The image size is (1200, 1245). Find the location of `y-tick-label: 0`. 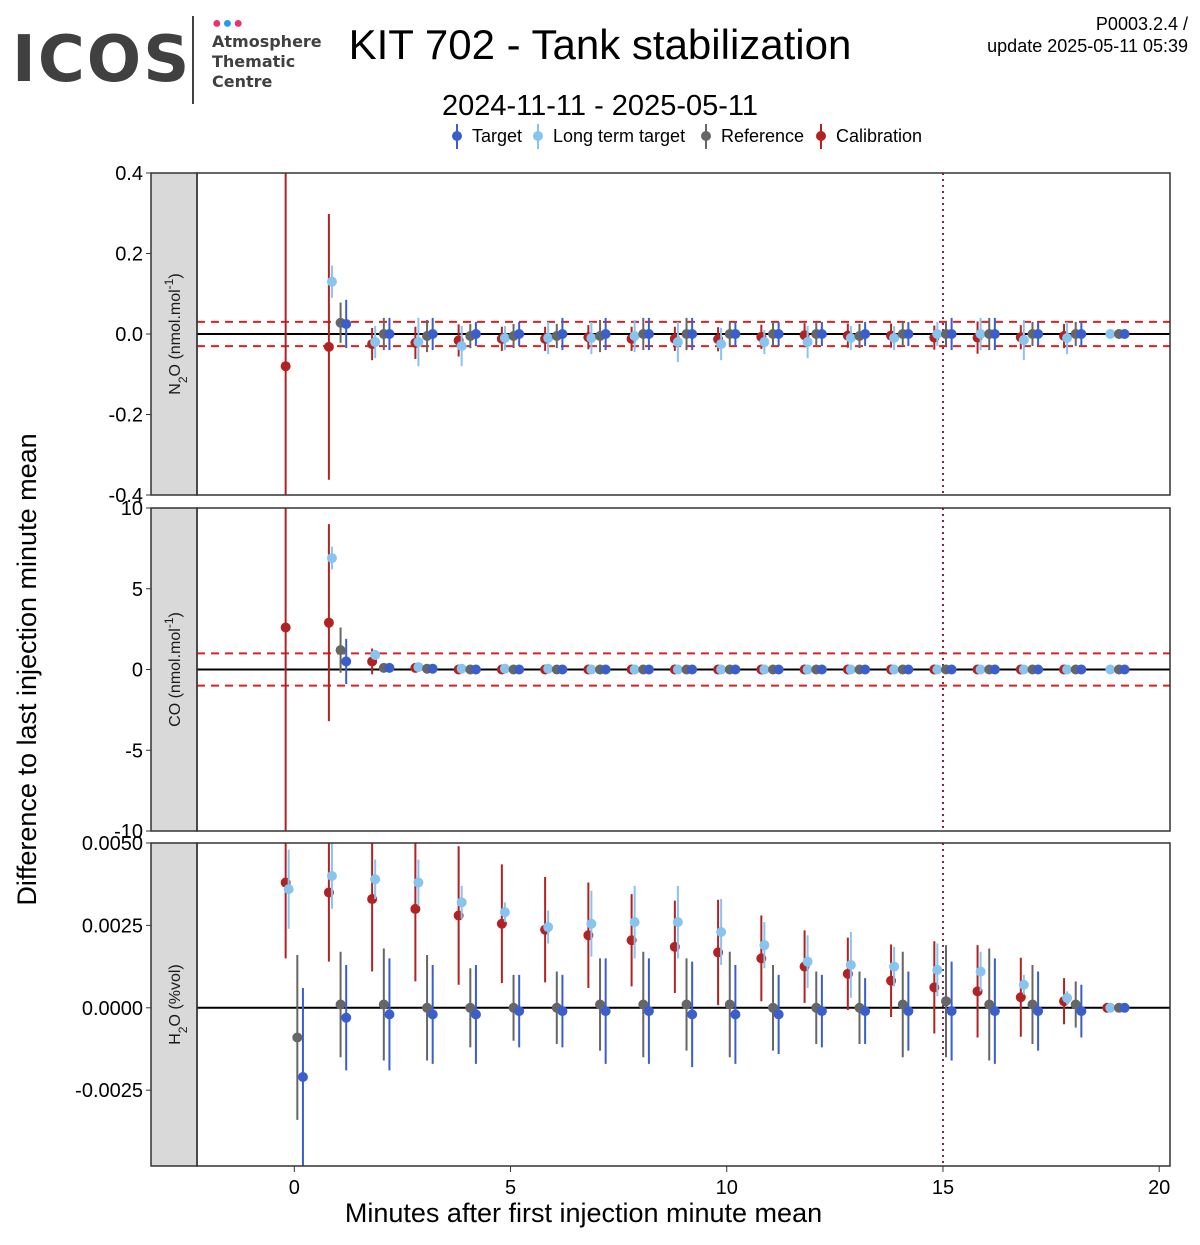

y-tick-label: 0 is located at coordinates (137, 671).